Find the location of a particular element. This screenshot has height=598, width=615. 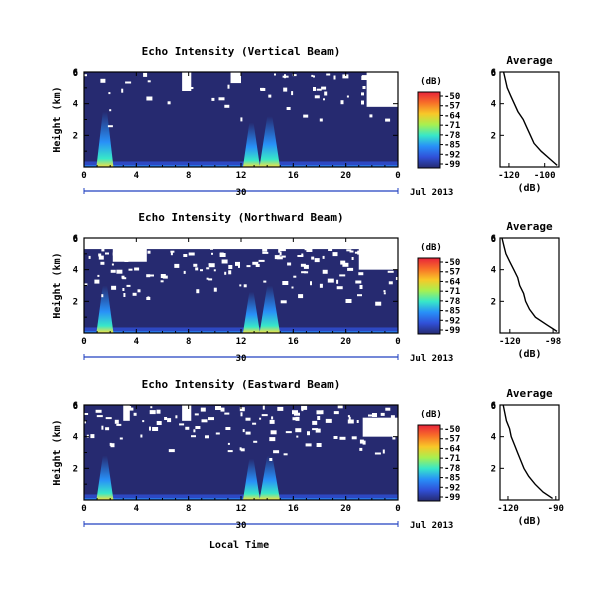

average-x-label: (dB) is located at coordinates (529, 188).